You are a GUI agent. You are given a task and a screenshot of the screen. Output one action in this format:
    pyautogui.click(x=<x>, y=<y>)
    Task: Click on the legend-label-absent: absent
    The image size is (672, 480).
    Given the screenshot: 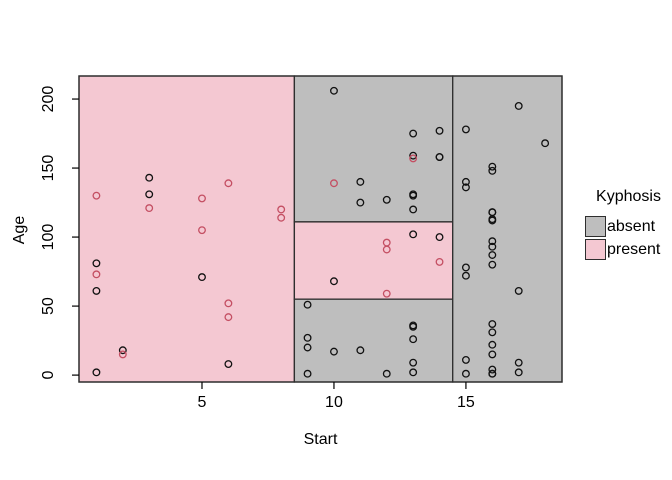 What is the action you would take?
    pyautogui.click(x=631, y=226)
    